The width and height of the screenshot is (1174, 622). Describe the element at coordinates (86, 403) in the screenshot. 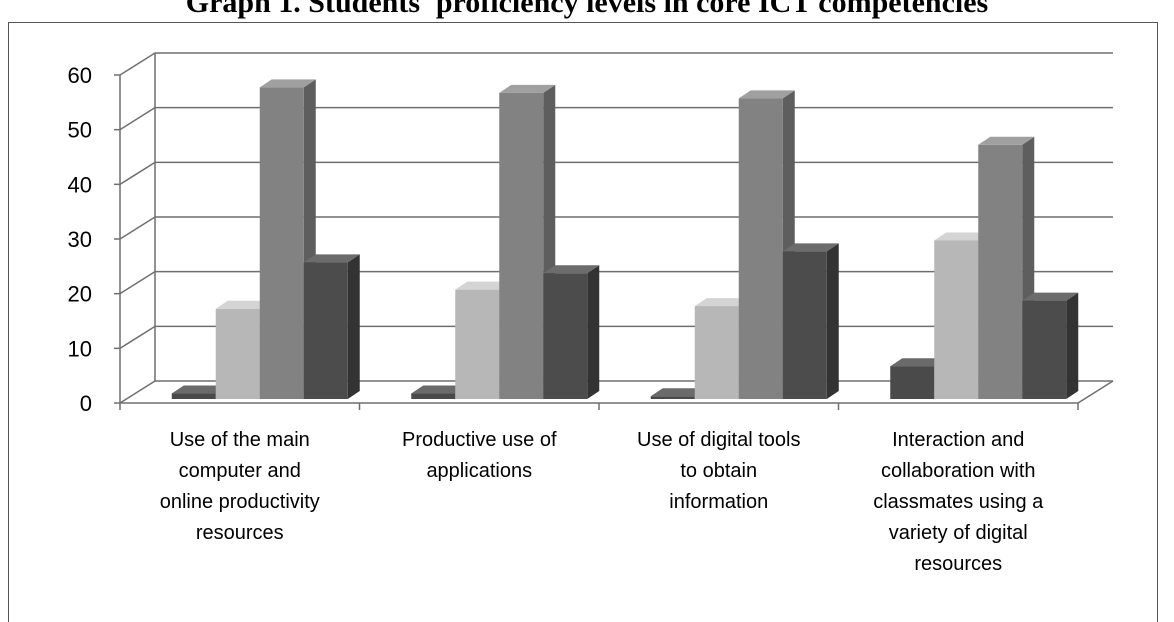

I see `y-tick-label: 0` at that location.